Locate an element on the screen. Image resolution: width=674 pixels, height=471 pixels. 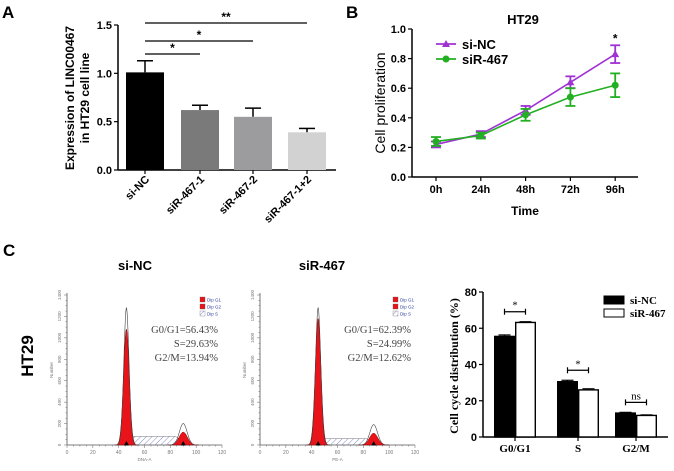
c-bar-ylabel: Cell cycle distribution (%) is located at coordinates (454, 366).